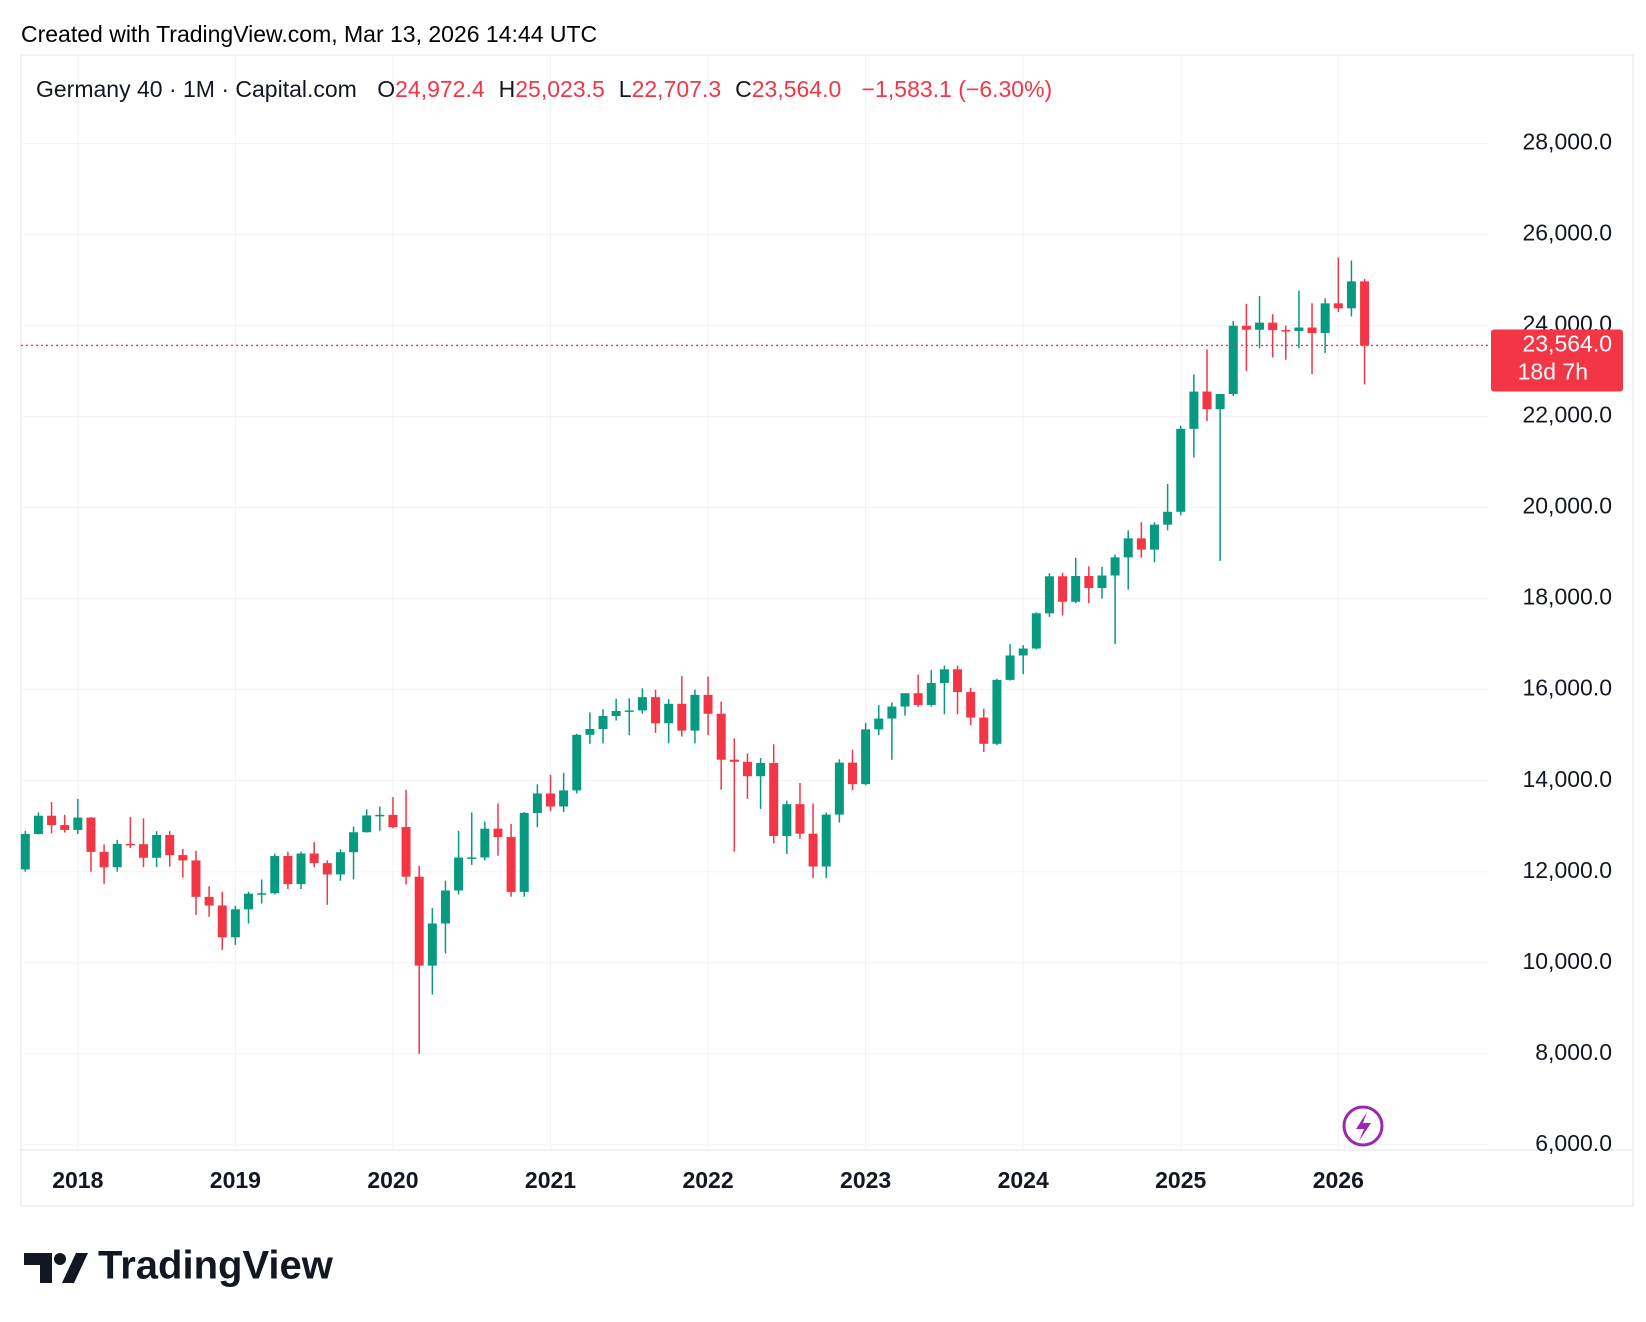 The image size is (1646, 1322). Describe the element at coordinates (1363, 1126) in the screenshot. I see `lightning-icon` at that location.